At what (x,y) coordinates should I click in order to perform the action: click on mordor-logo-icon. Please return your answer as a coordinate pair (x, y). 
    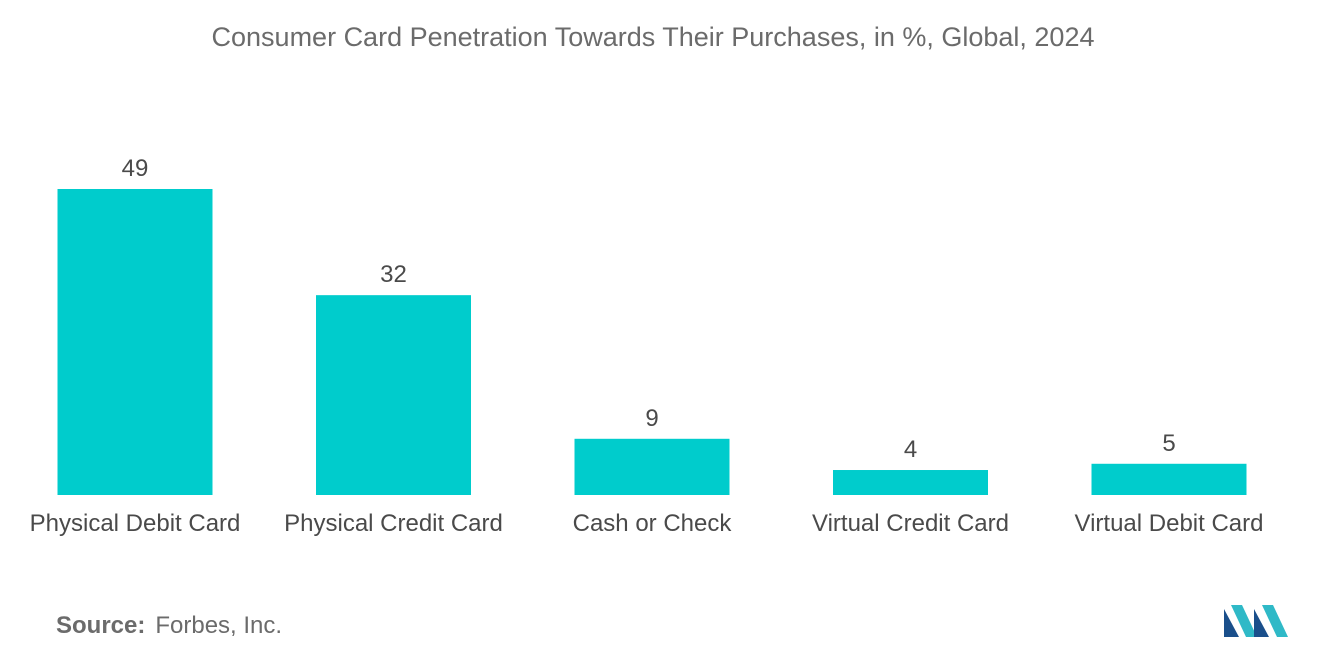
    Looking at the image, I should click on (1256, 621).